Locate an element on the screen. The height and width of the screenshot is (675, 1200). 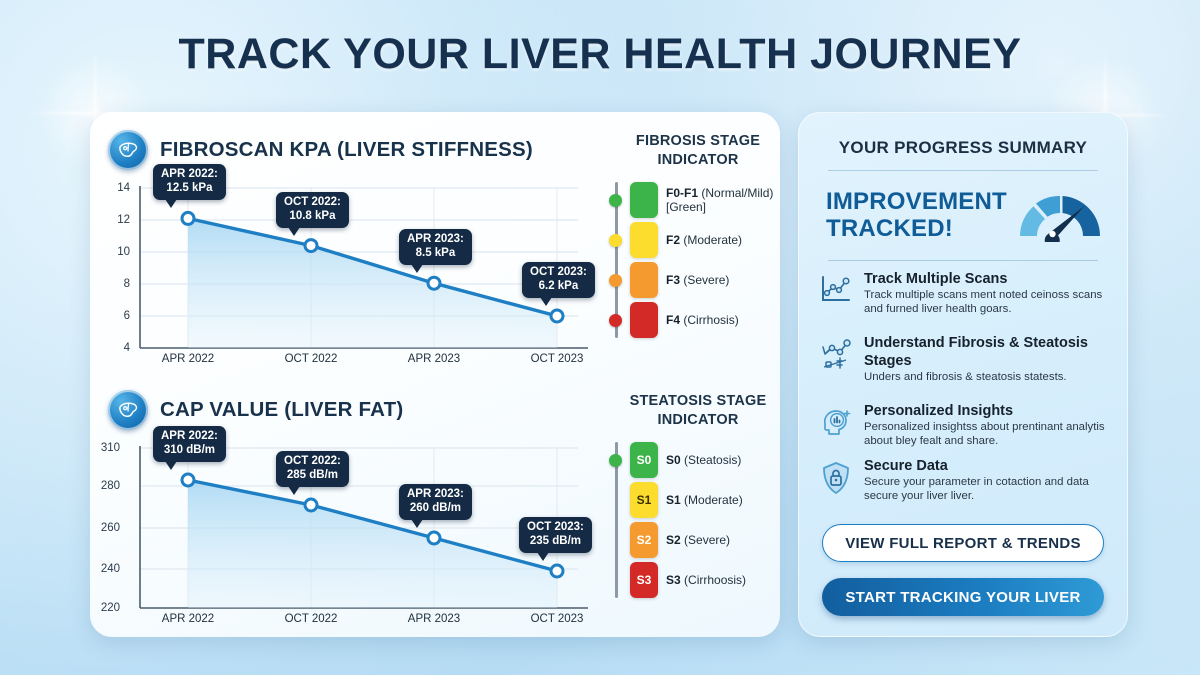
feature-heading: Secure Data is located at coordinates (906, 466).